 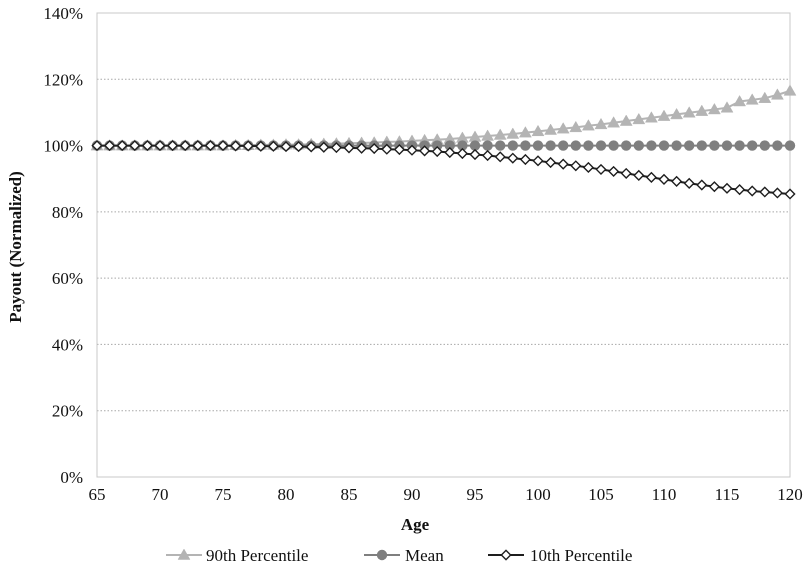 What do you see at coordinates (286, 494) in the screenshot?
I see `x-tick-label: 80` at bounding box center [286, 494].